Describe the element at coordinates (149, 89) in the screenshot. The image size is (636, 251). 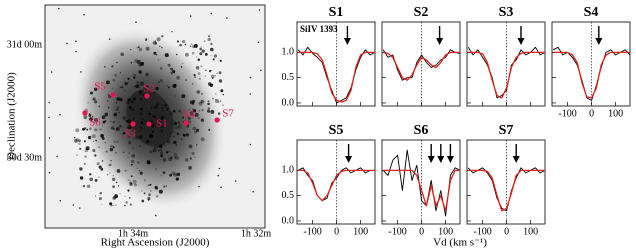
I see `sightline-label: S2` at that location.